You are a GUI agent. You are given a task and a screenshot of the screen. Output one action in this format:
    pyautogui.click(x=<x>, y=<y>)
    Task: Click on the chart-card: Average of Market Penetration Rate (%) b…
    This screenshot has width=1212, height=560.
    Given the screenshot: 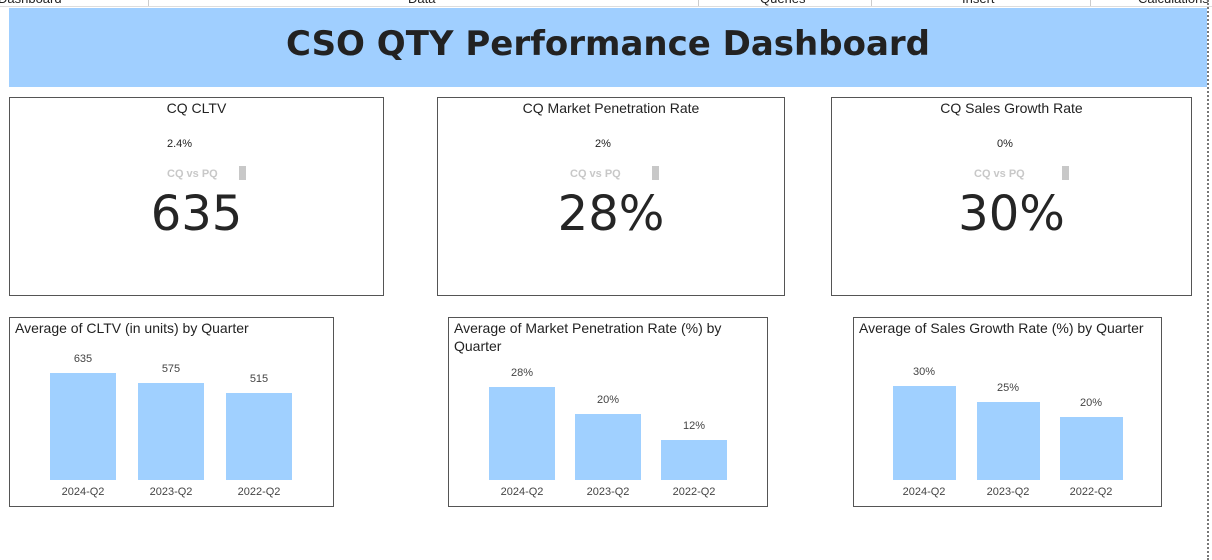 What is the action you would take?
    pyautogui.click(x=608, y=412)
    